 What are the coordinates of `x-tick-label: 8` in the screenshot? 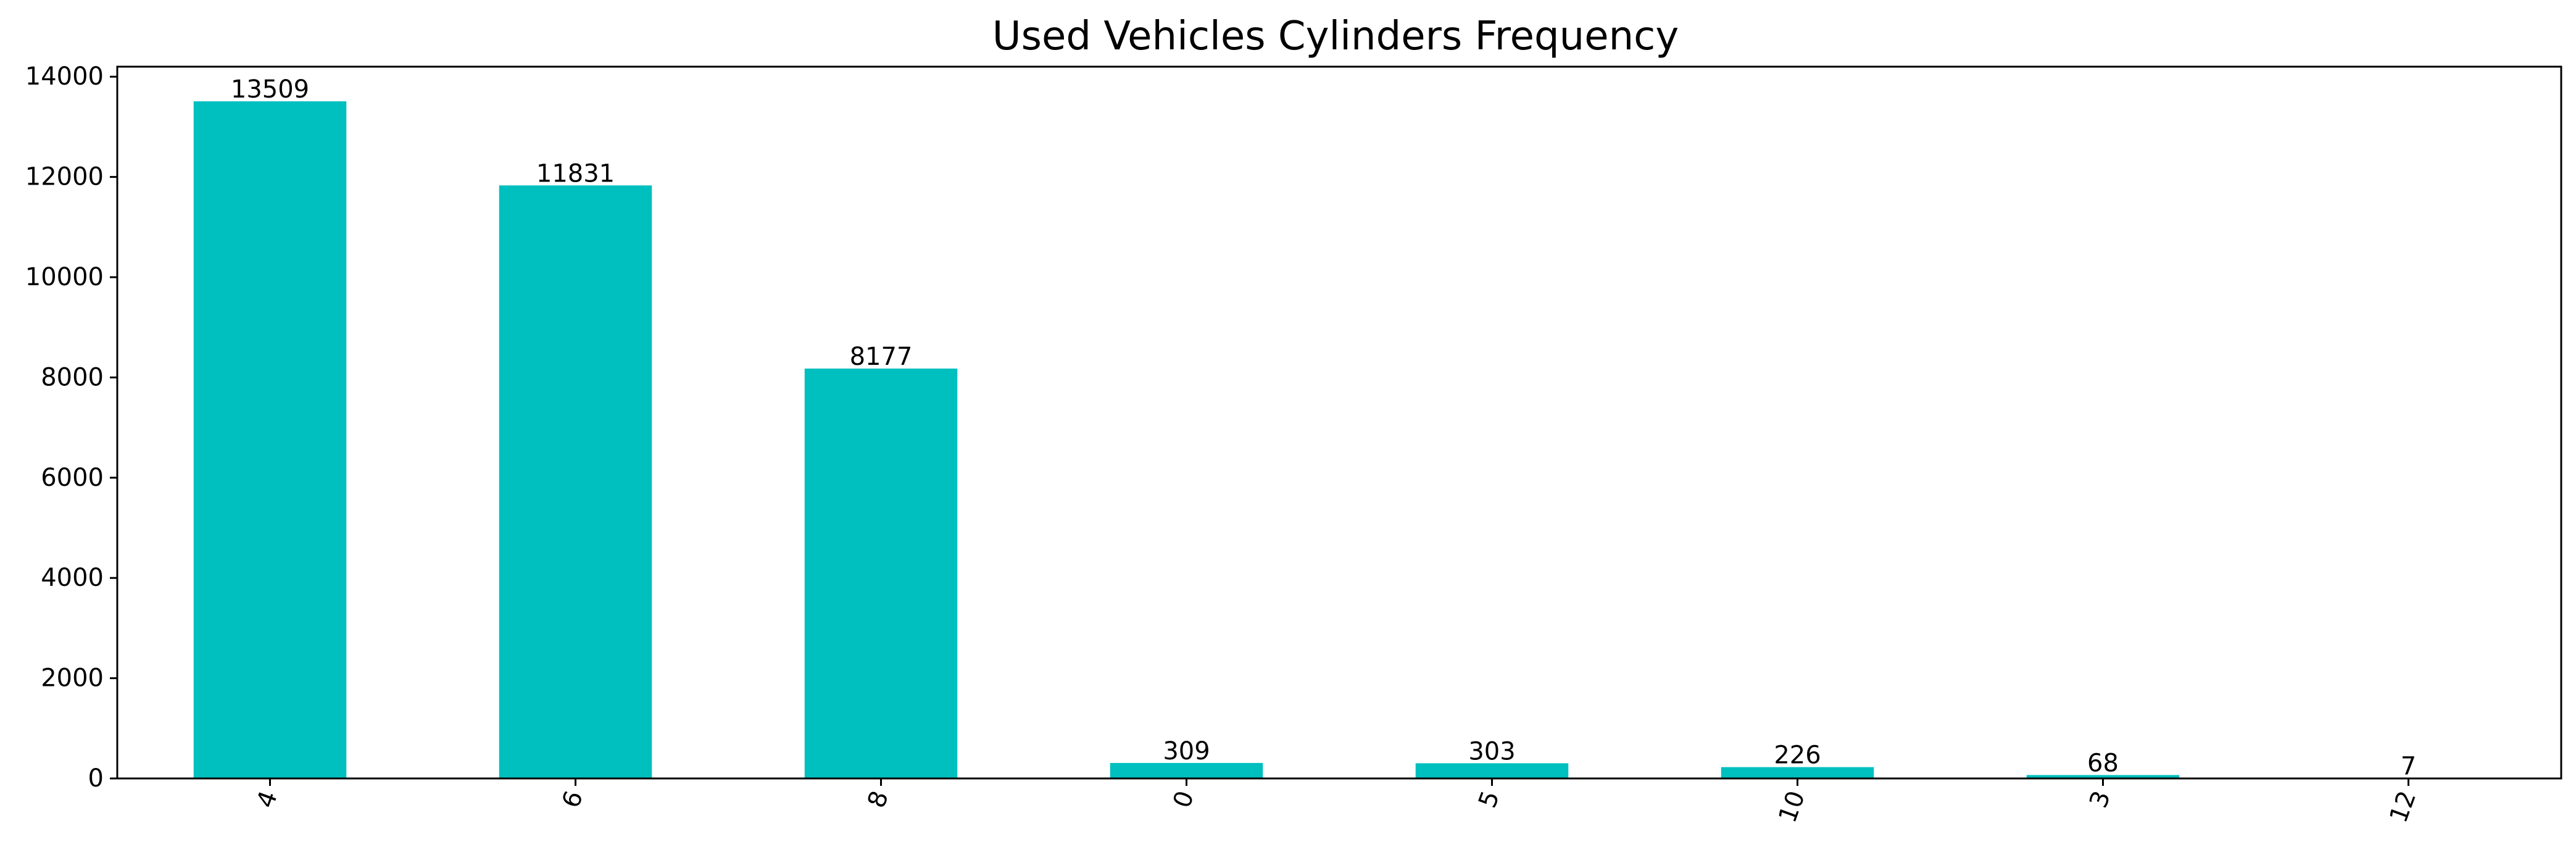 It's located at (878, 799).